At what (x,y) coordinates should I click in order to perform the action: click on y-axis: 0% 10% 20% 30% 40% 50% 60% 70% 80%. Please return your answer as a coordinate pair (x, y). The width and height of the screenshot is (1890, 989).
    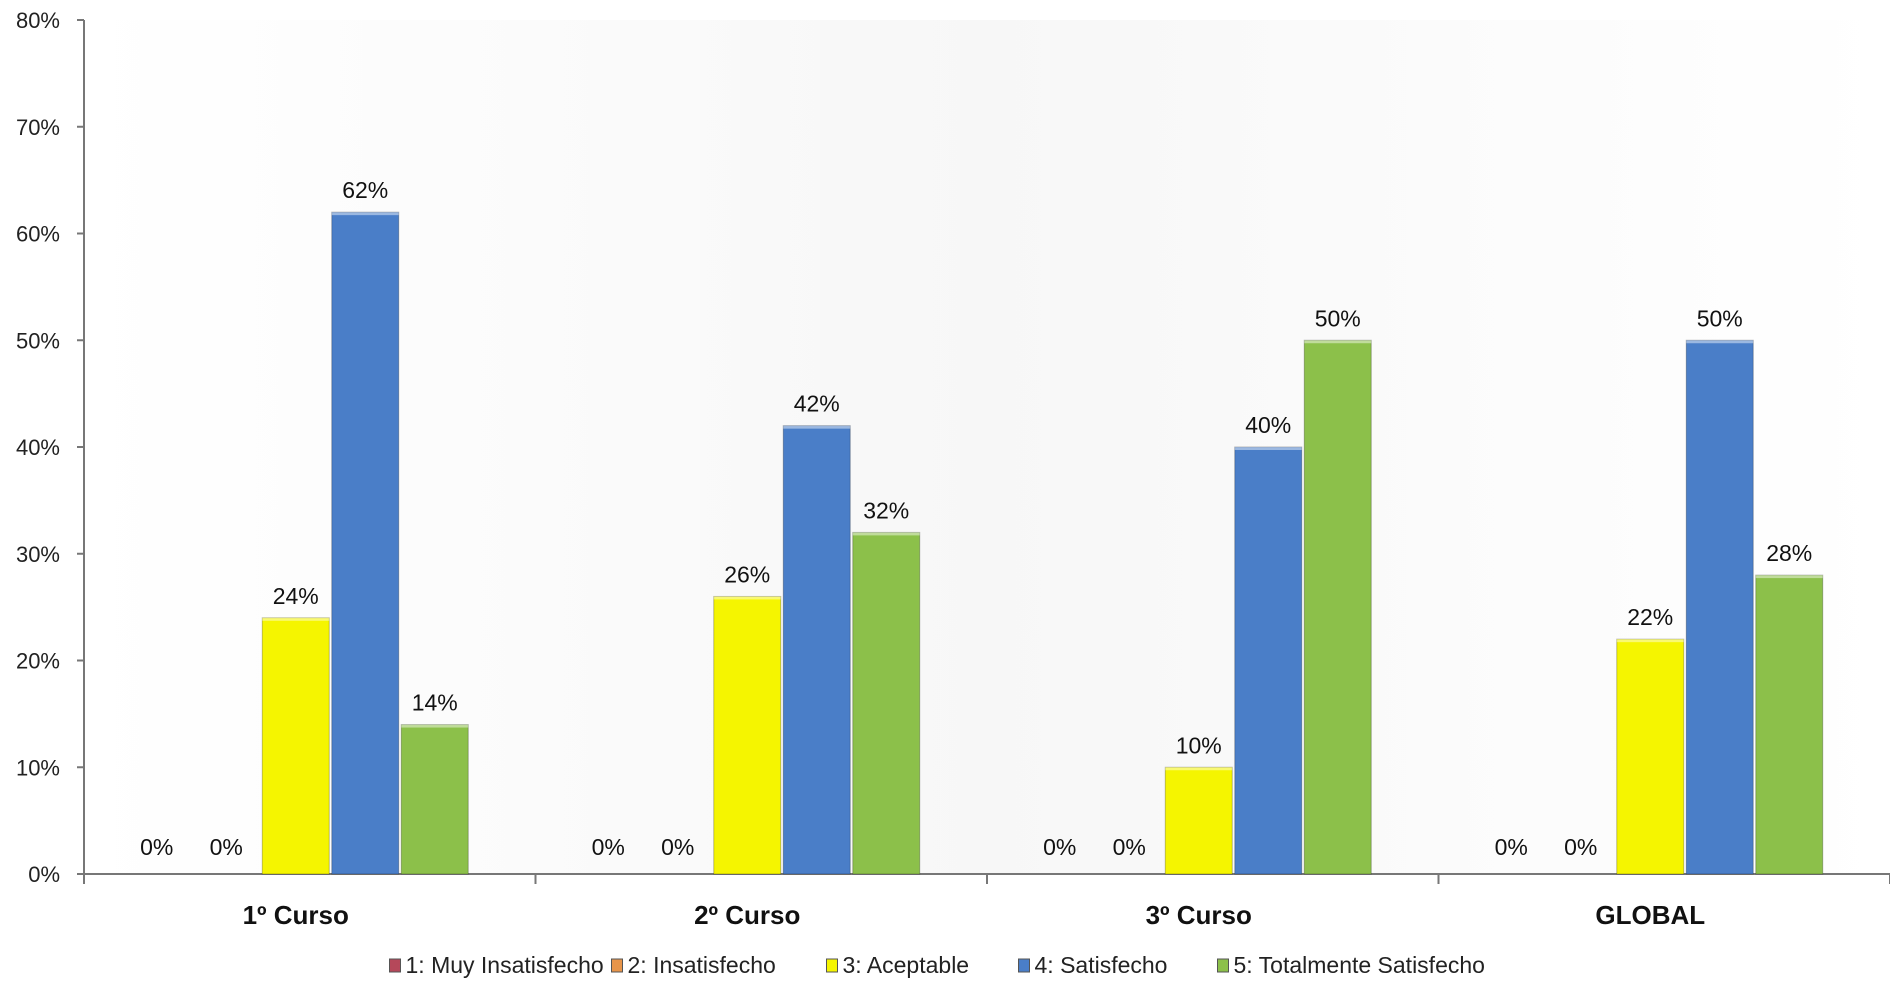
    Looking at the image, I should click on (50, 447).